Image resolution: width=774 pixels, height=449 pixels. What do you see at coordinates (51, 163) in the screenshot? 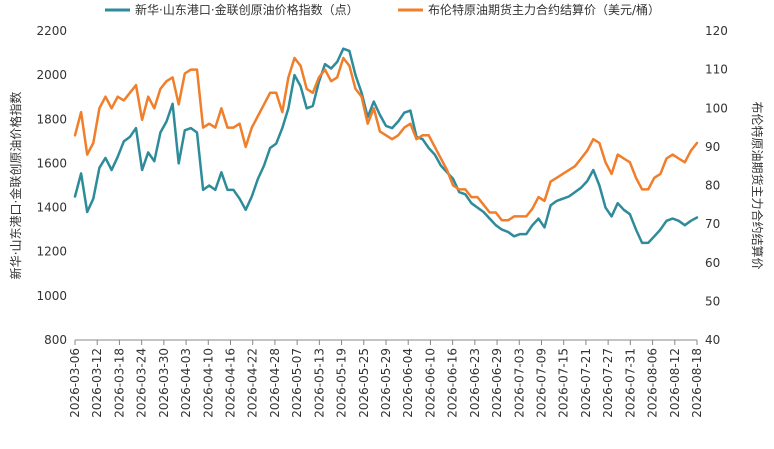
I see `left-y-tick-label: 1600` at bounding box center [51, 163].